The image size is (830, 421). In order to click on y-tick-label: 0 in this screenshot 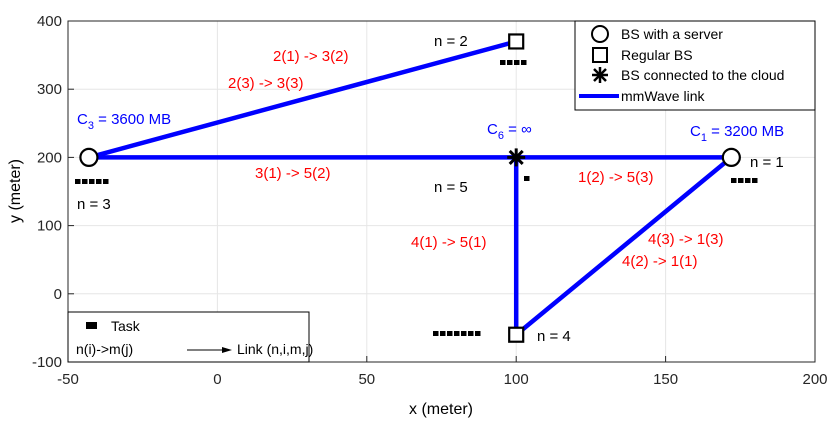, I will do `click(58, 294)`.